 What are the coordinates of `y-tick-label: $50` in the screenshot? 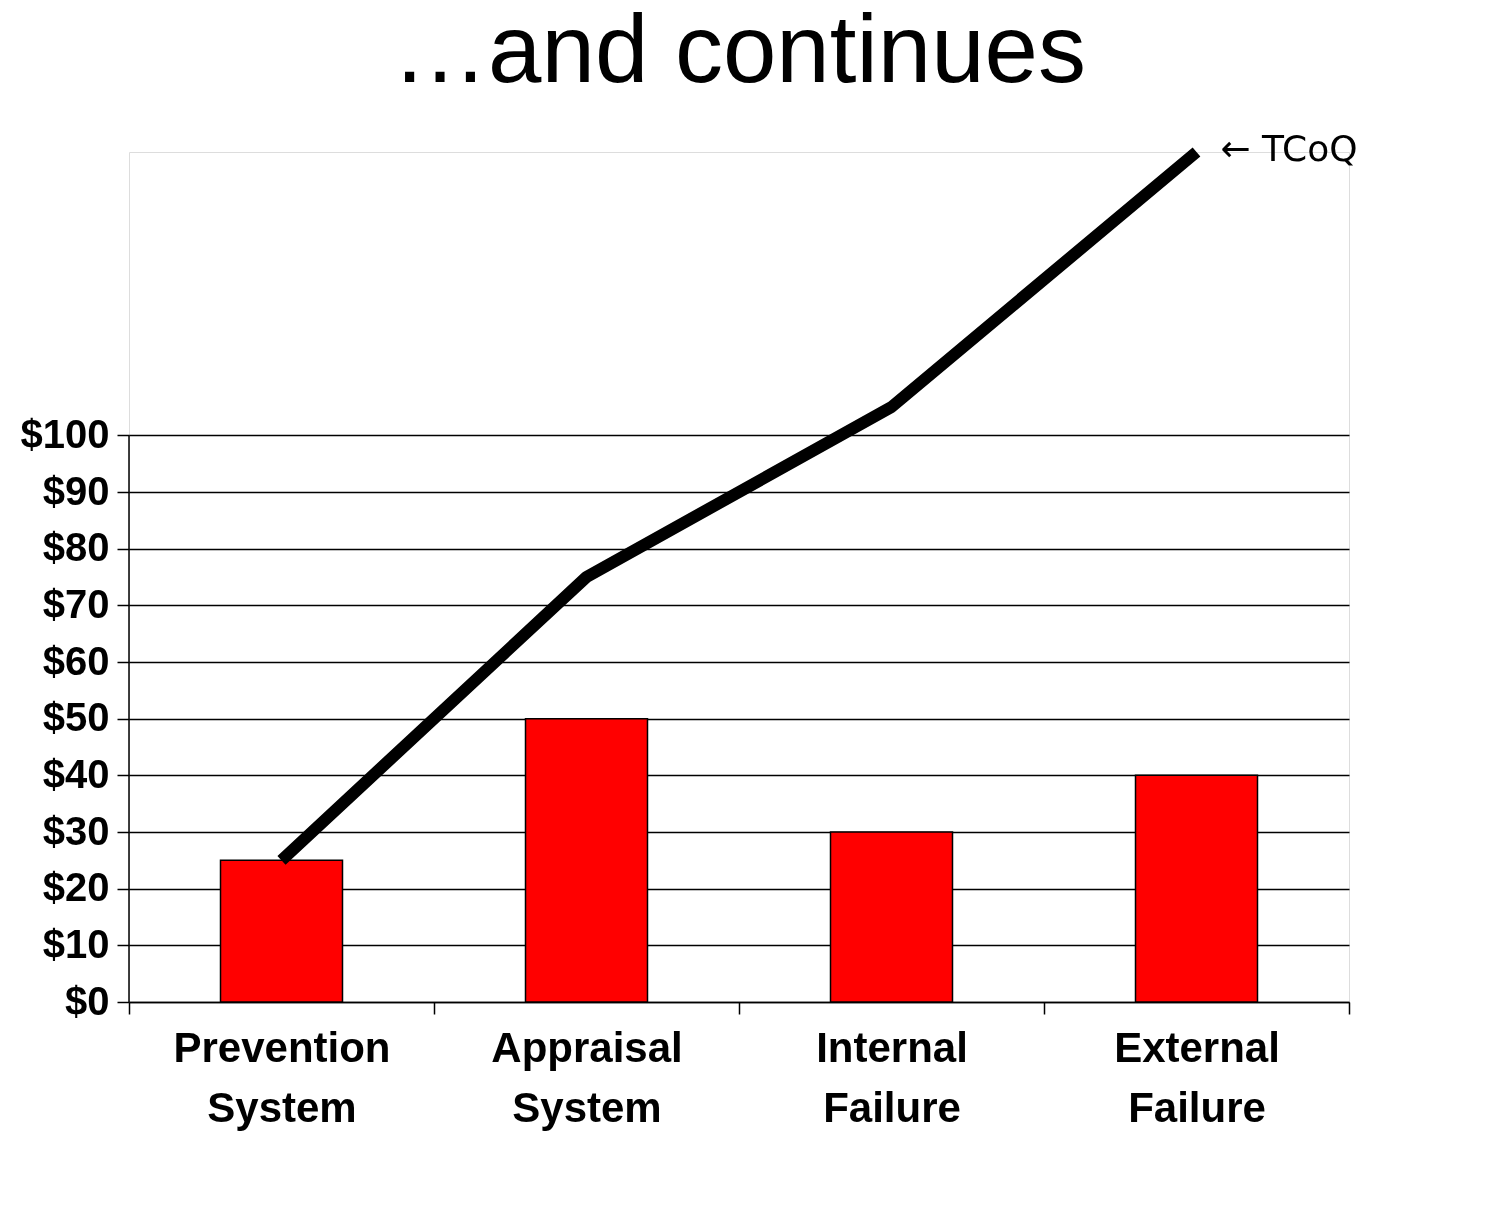 It's located at (76, 717).